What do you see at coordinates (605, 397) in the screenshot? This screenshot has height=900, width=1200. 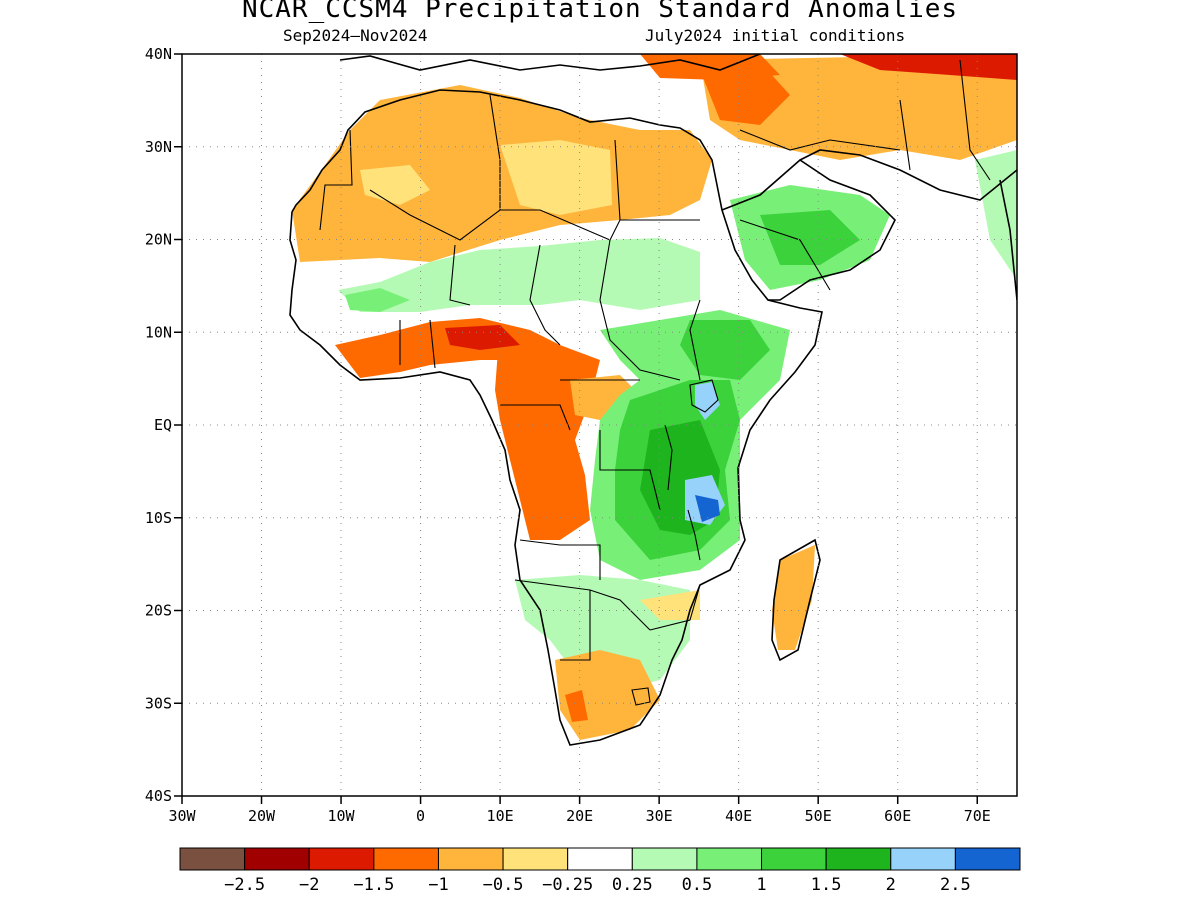 I see `anomaly-region-congo-light` at bounding box center [605, 397].